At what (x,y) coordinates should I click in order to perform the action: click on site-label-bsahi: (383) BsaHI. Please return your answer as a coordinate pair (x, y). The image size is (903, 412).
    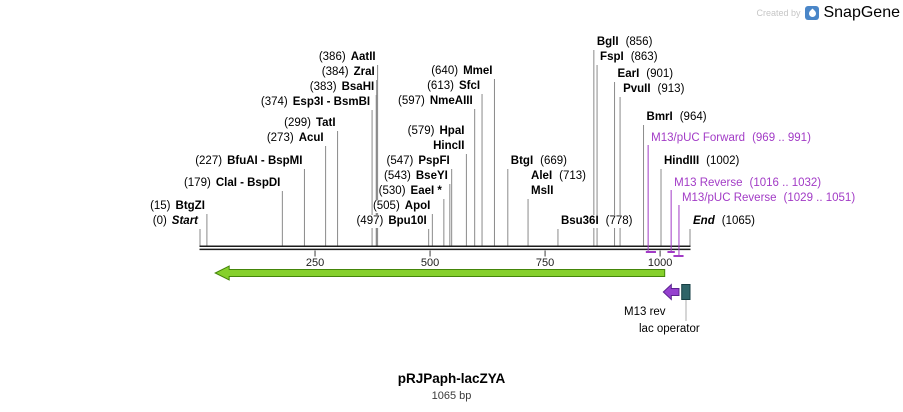
    Looking at the image, I should click on (342, 87).